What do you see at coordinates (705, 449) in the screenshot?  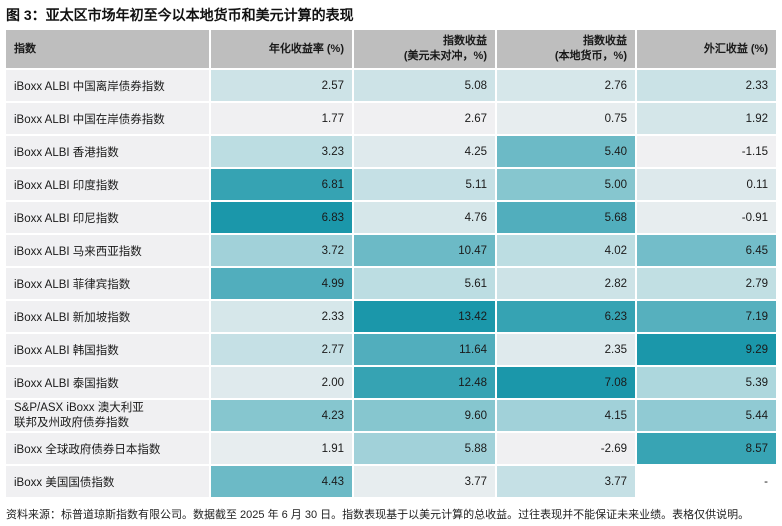 I see `cell-fx: 8.57` at bounding box center [705, 449].